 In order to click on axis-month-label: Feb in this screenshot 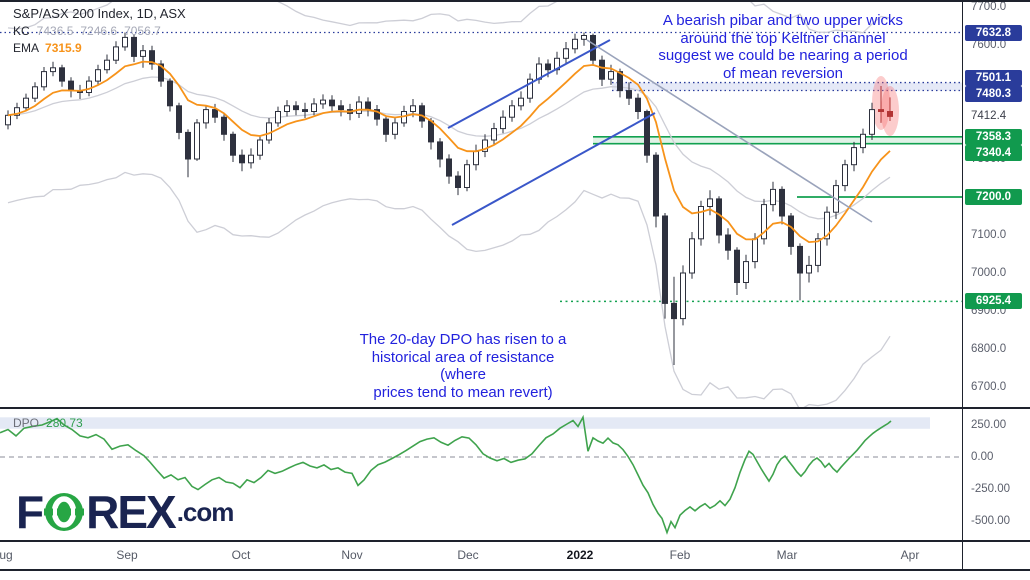, I will do `click(680, 555)`.